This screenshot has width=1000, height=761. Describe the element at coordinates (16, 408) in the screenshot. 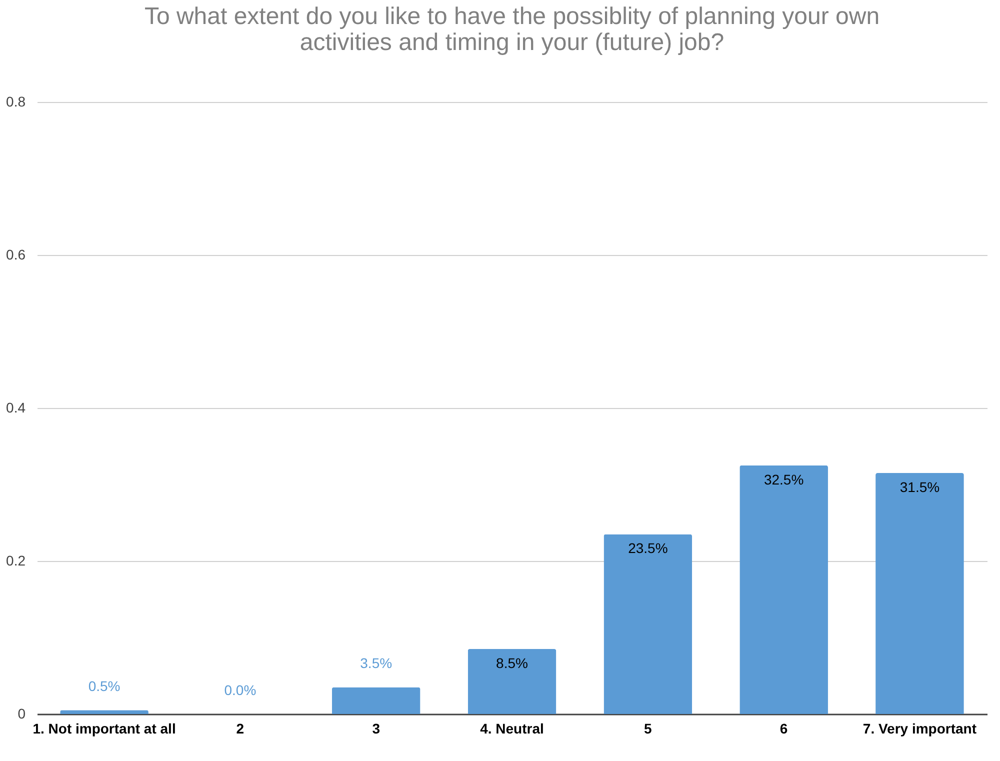

I see `y-tick-label: 0.4` at that location.